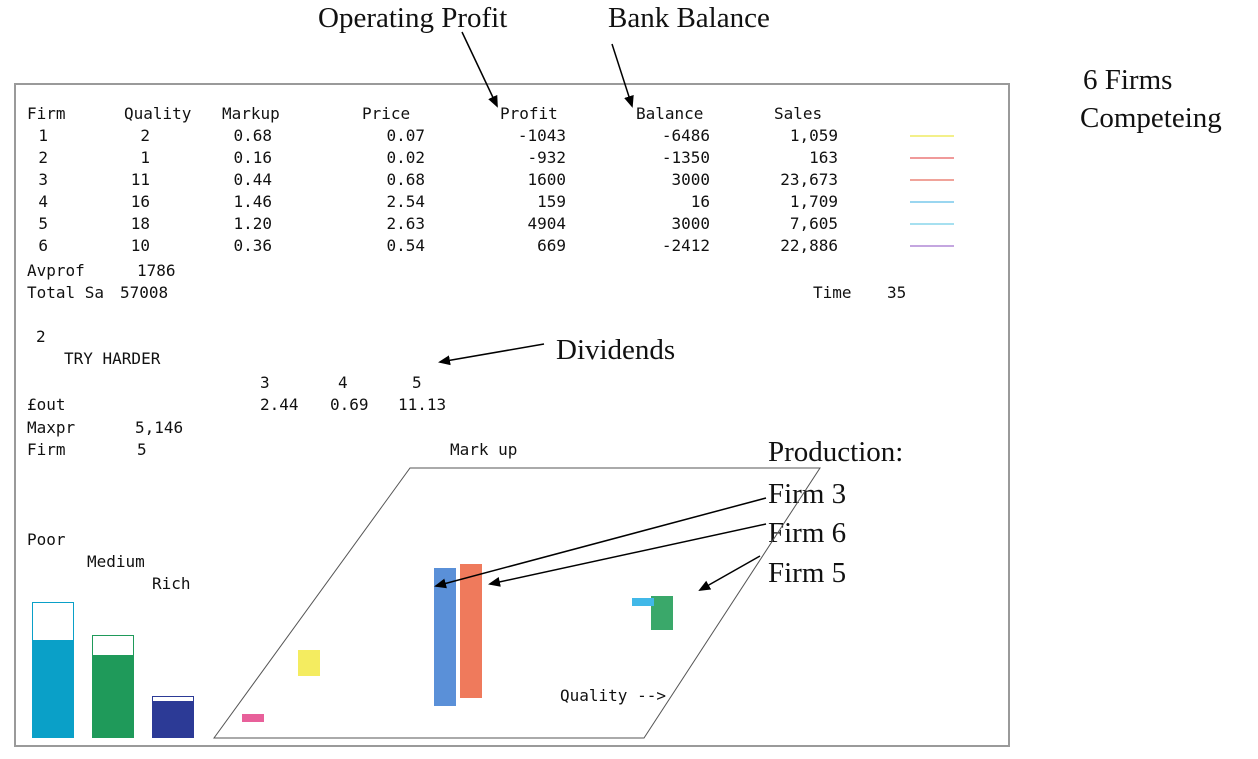 Image resolution: width=1258 pixels, height=759 pixels. I want to click on table-cell-sales: 1,059, so click(813, 135).